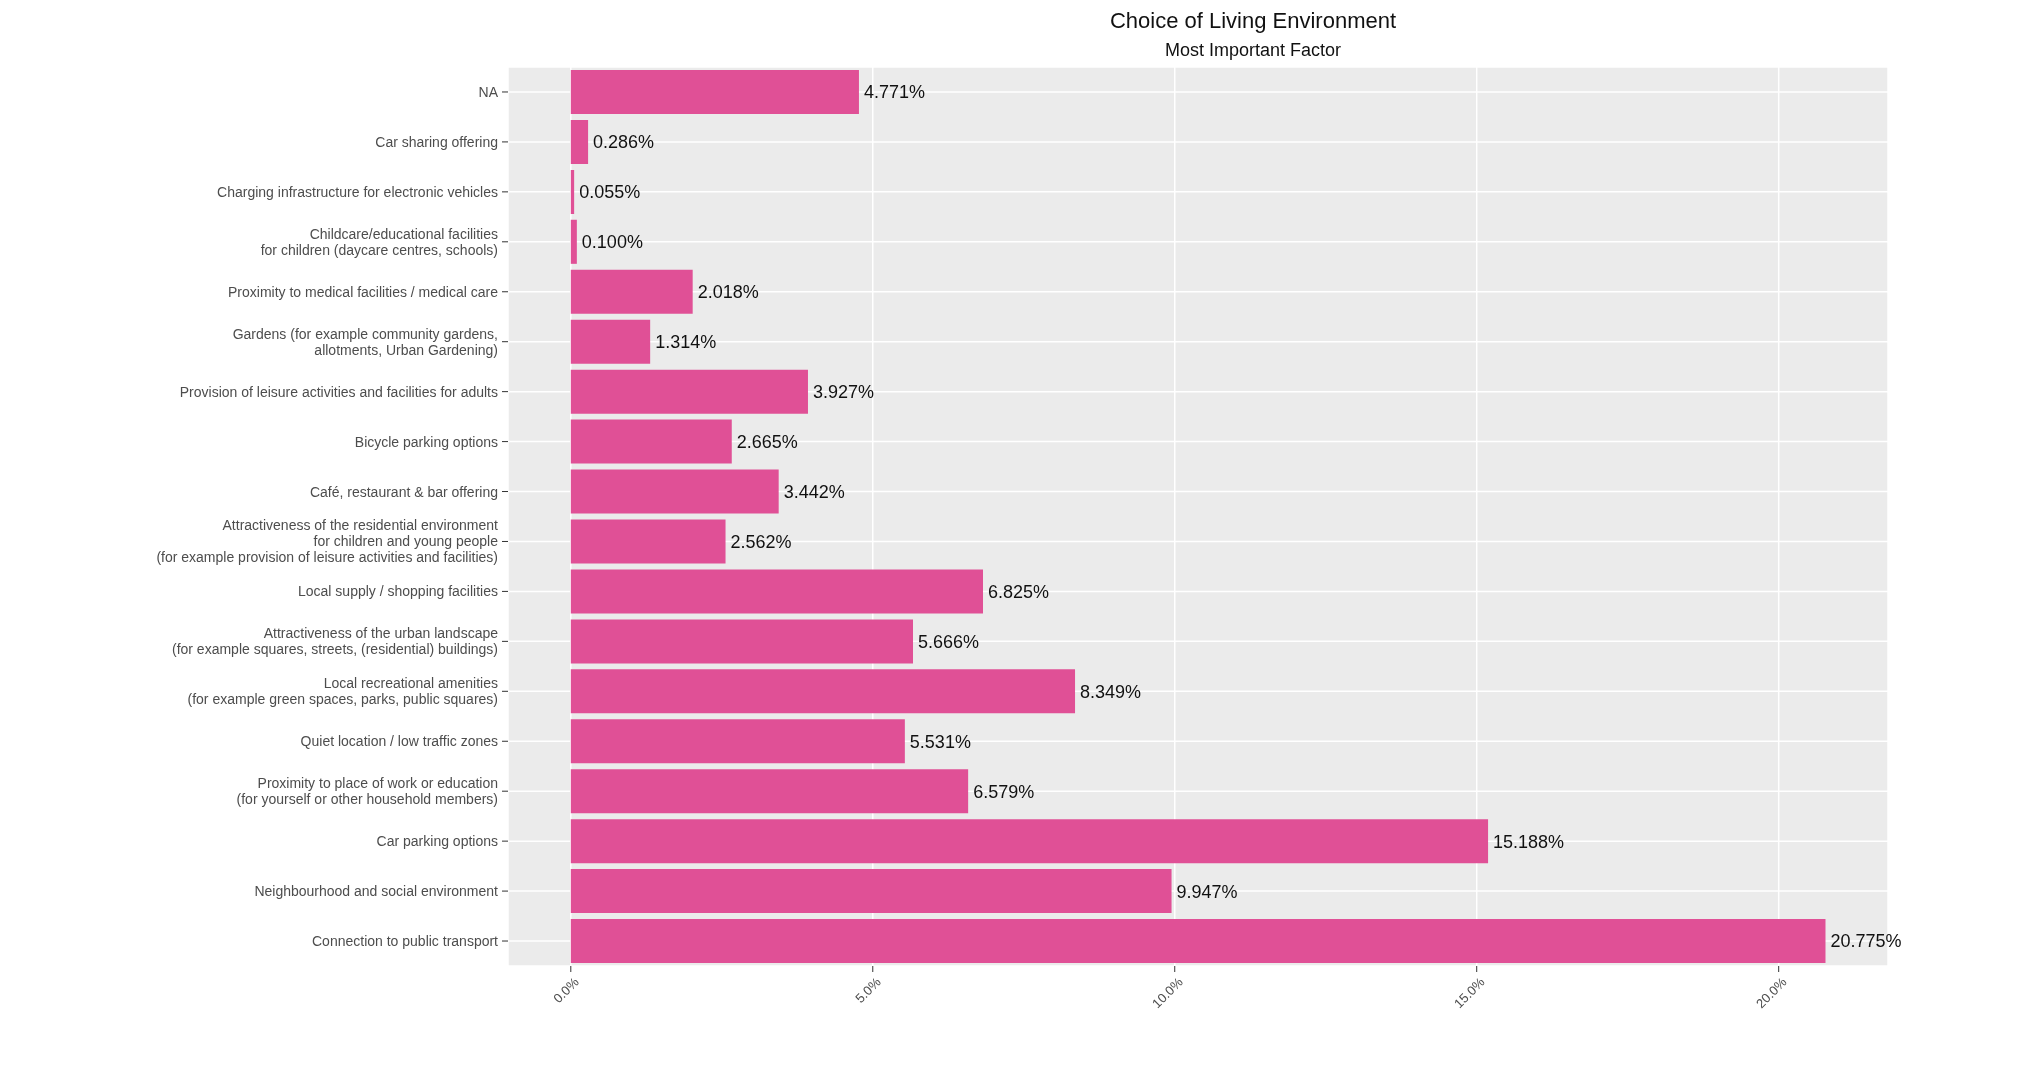 The height and width of the screenshot is (1067, 2018). Describe the element at coordinates (367, 791) in the screenshot. I see `y-tick-label: Proximity to place of work or education (for yourself or other household members)` at that location.